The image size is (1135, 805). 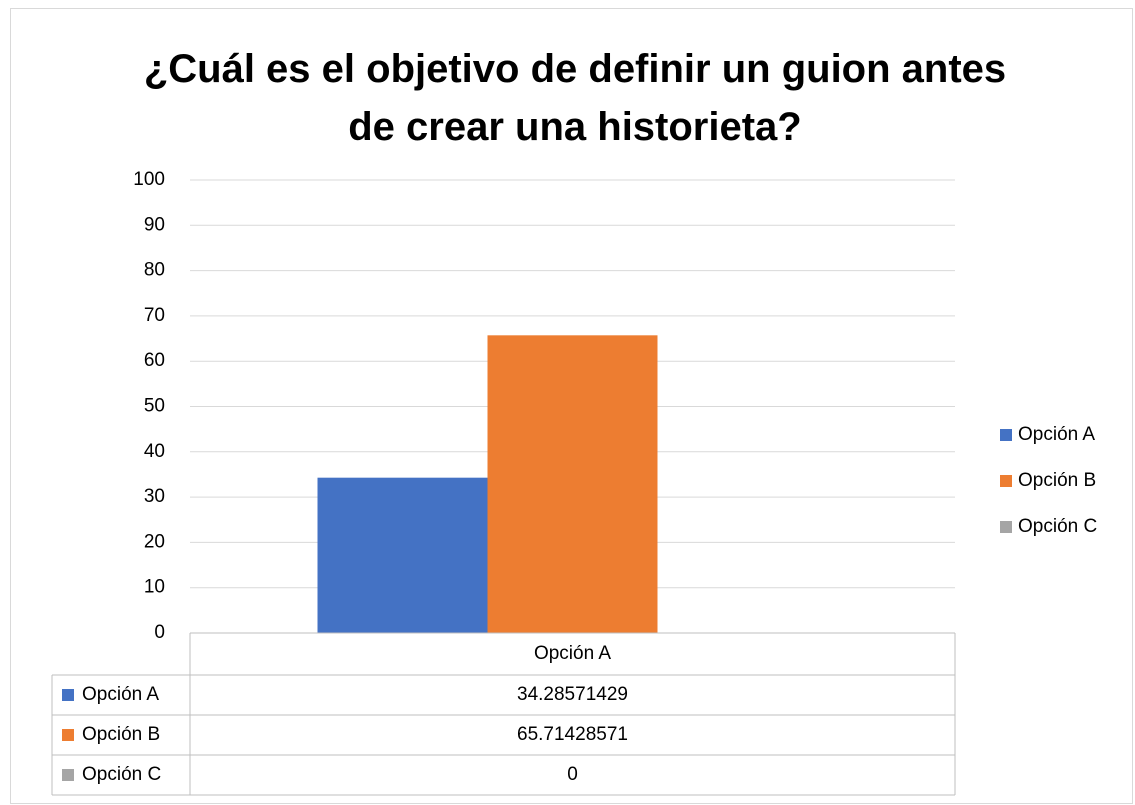 I want to click on legend-label: Opción C, so click(x=1057, y=526).